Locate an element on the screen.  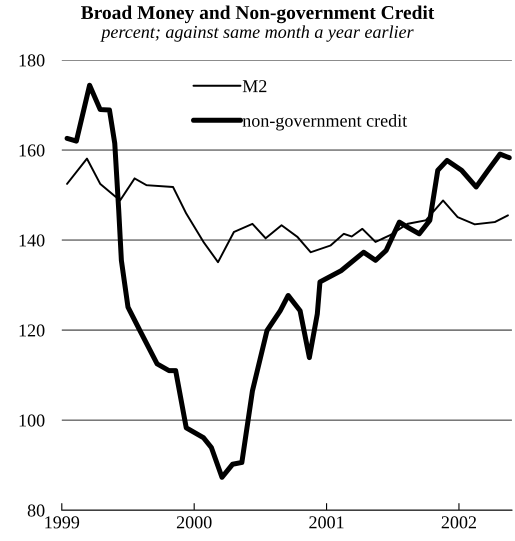
y-tick-label: 160 is located at coordinates (32, 150).